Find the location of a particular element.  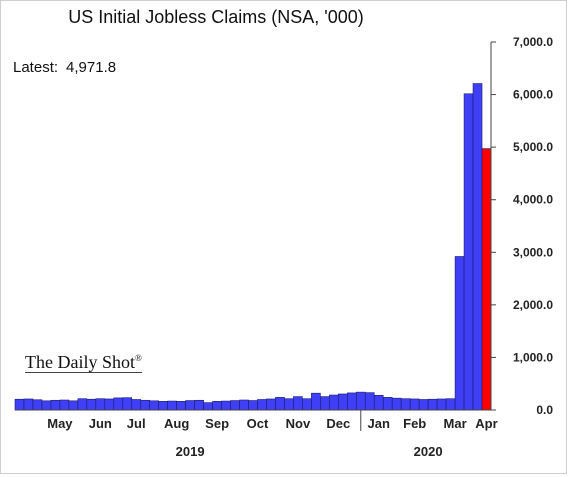

y-tick-label: 3,000.0 is located at coordinates (533, 252).